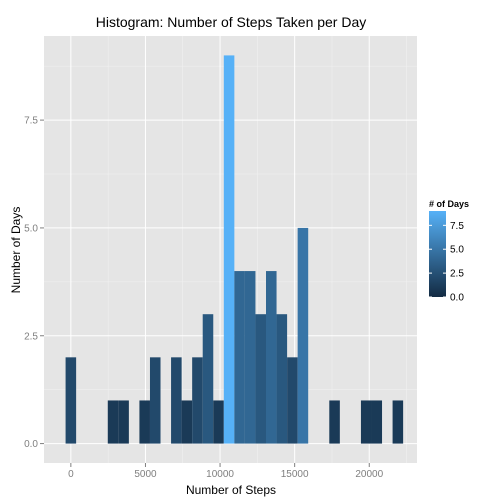  Describe the element at coordinates (295, 474) in the screenshot. I see `x-tick-label: 15000` at that location.